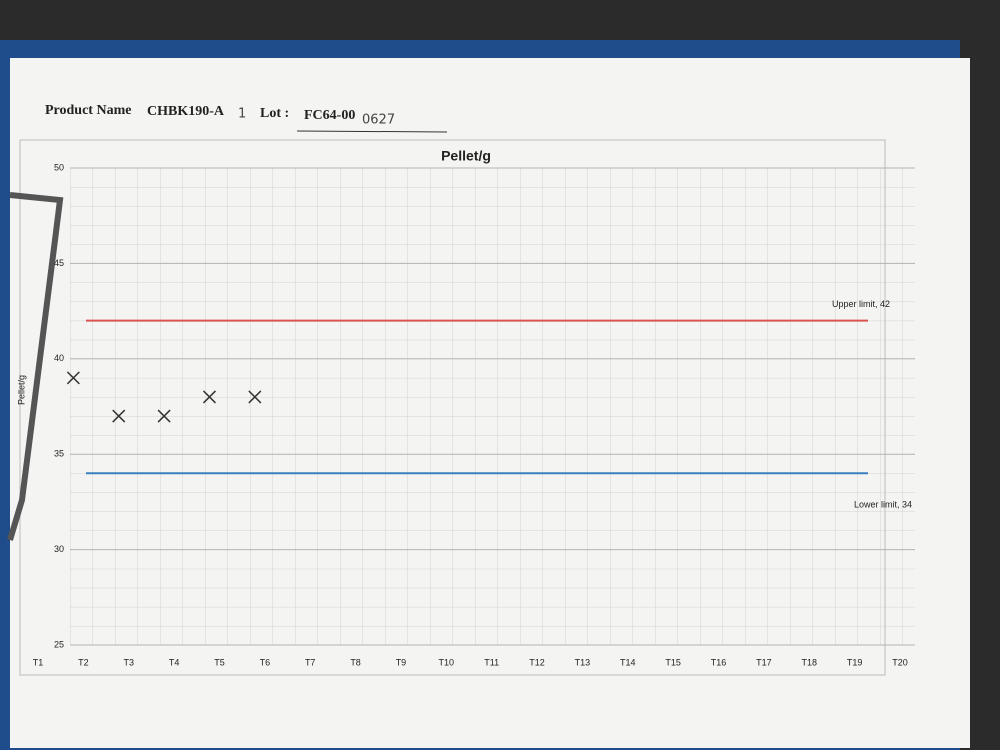  What do you see at coordinates (628, 662) in the screenshot?
I see `x-tick-label: T14` at bounding box center [628, 662].